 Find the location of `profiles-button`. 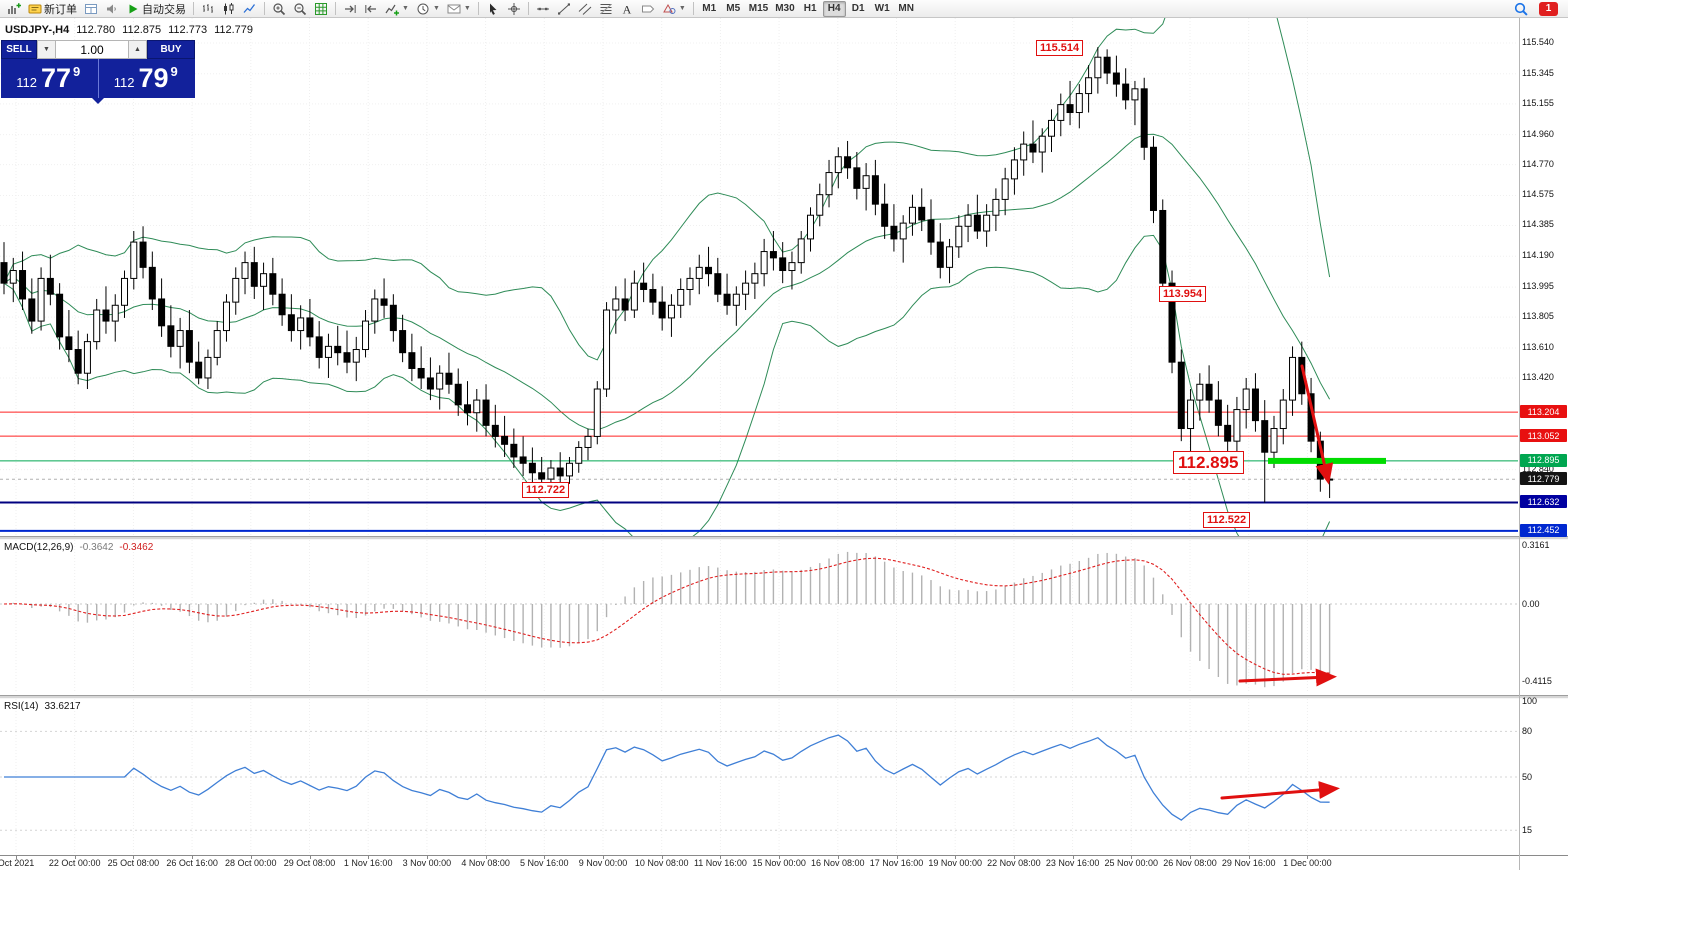

profiles-button is located at coordinates (91, 9).